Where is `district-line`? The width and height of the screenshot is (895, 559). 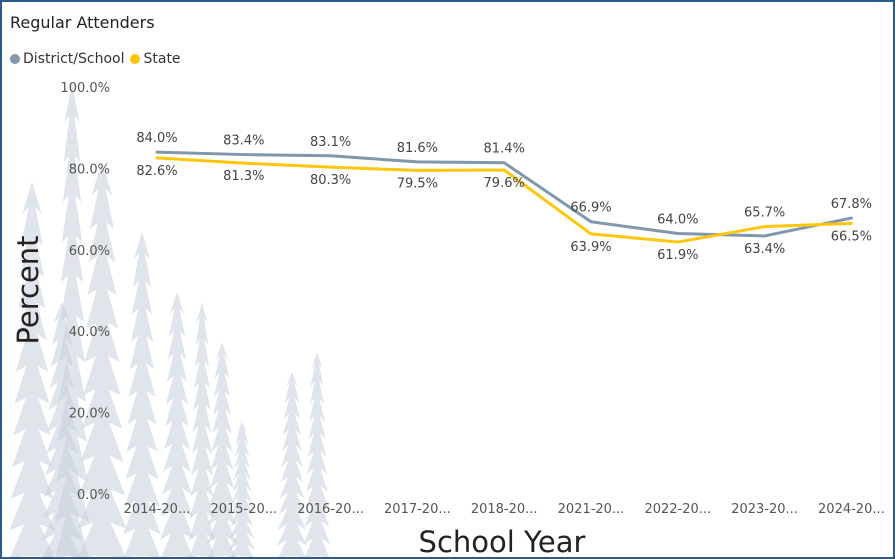 district-line is located at coordinates (504, 194).